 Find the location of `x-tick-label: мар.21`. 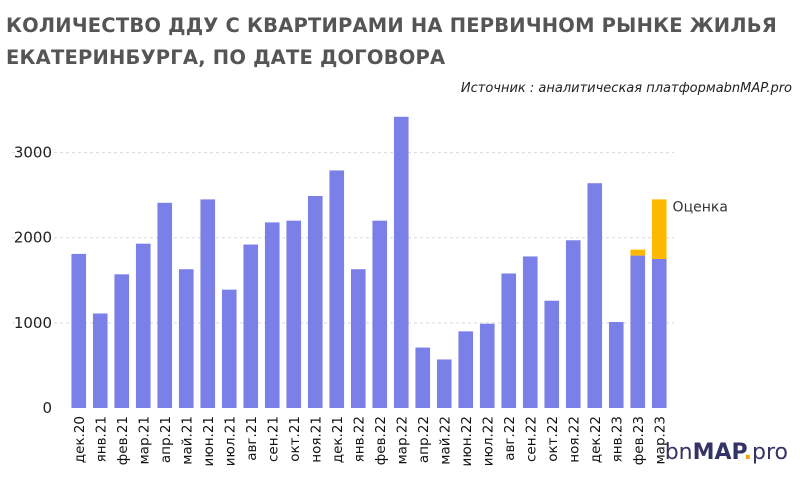

x-tick-label: мар.21 is located at coordinates (144, 440).